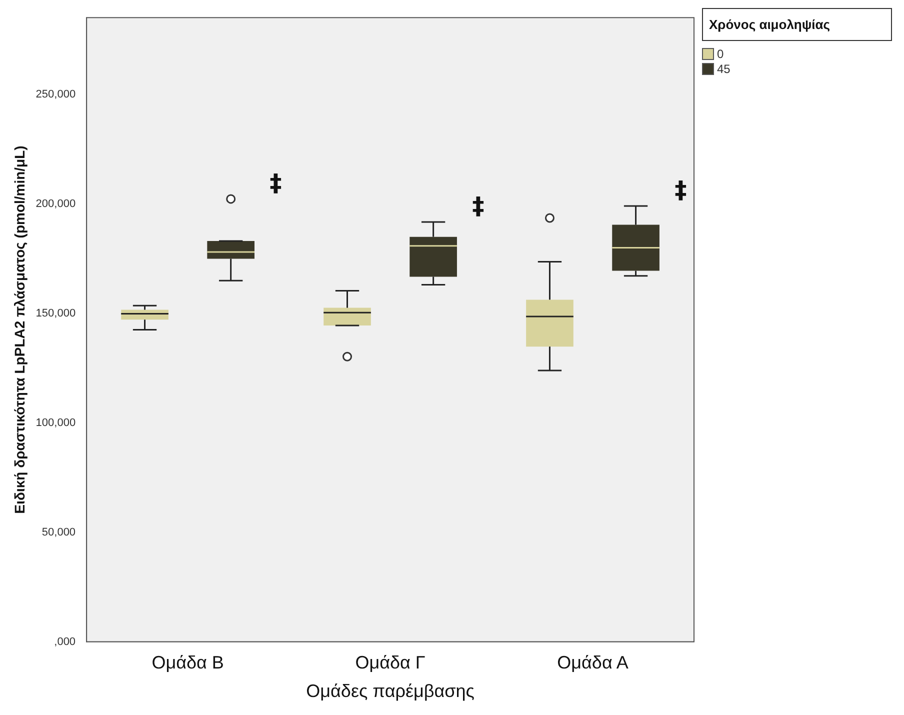 This screenshot has height=715, width=904. What do you see at coordinates (56, 204) in the screenshot?
I see `y-tick-label: 200,000` at bounding box center [56, 204].